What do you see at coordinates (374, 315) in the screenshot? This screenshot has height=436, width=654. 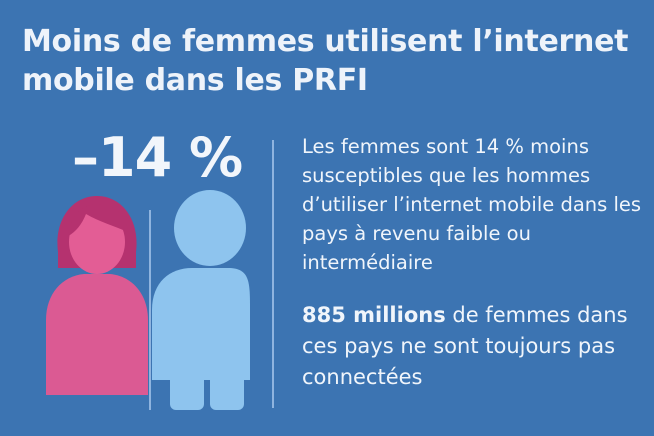 I see `highlight-number: 885 millions` at bounding box center [374, 315].